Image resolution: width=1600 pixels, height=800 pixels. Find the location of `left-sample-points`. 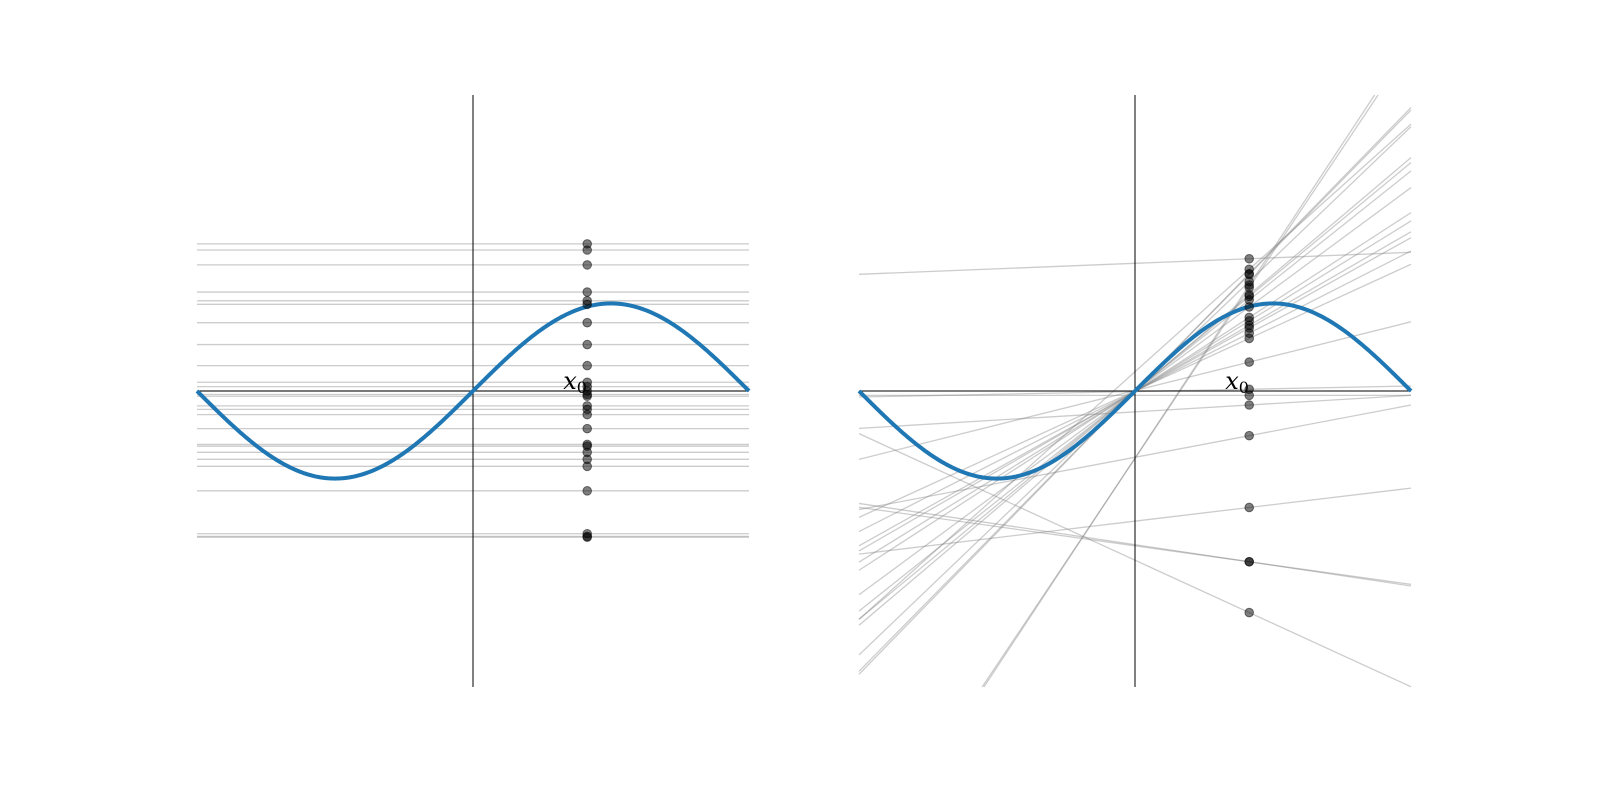

left-sample-points is located at coordinates (587, 391).